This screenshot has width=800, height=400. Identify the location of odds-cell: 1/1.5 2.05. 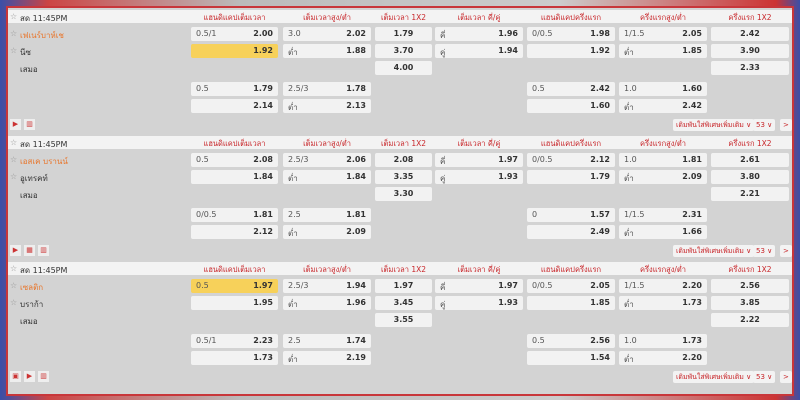
(663, 34).